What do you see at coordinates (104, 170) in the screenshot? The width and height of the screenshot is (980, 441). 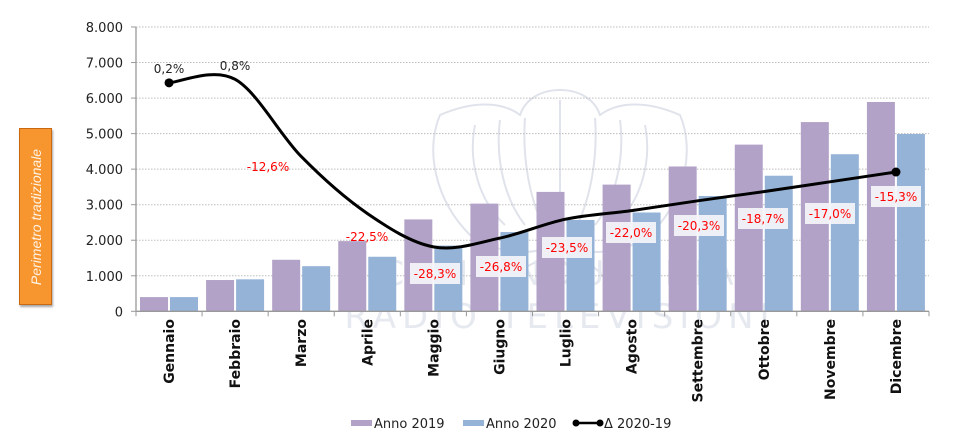 I see `y-tick-label: 4.000` at bounding box center [104, 170].